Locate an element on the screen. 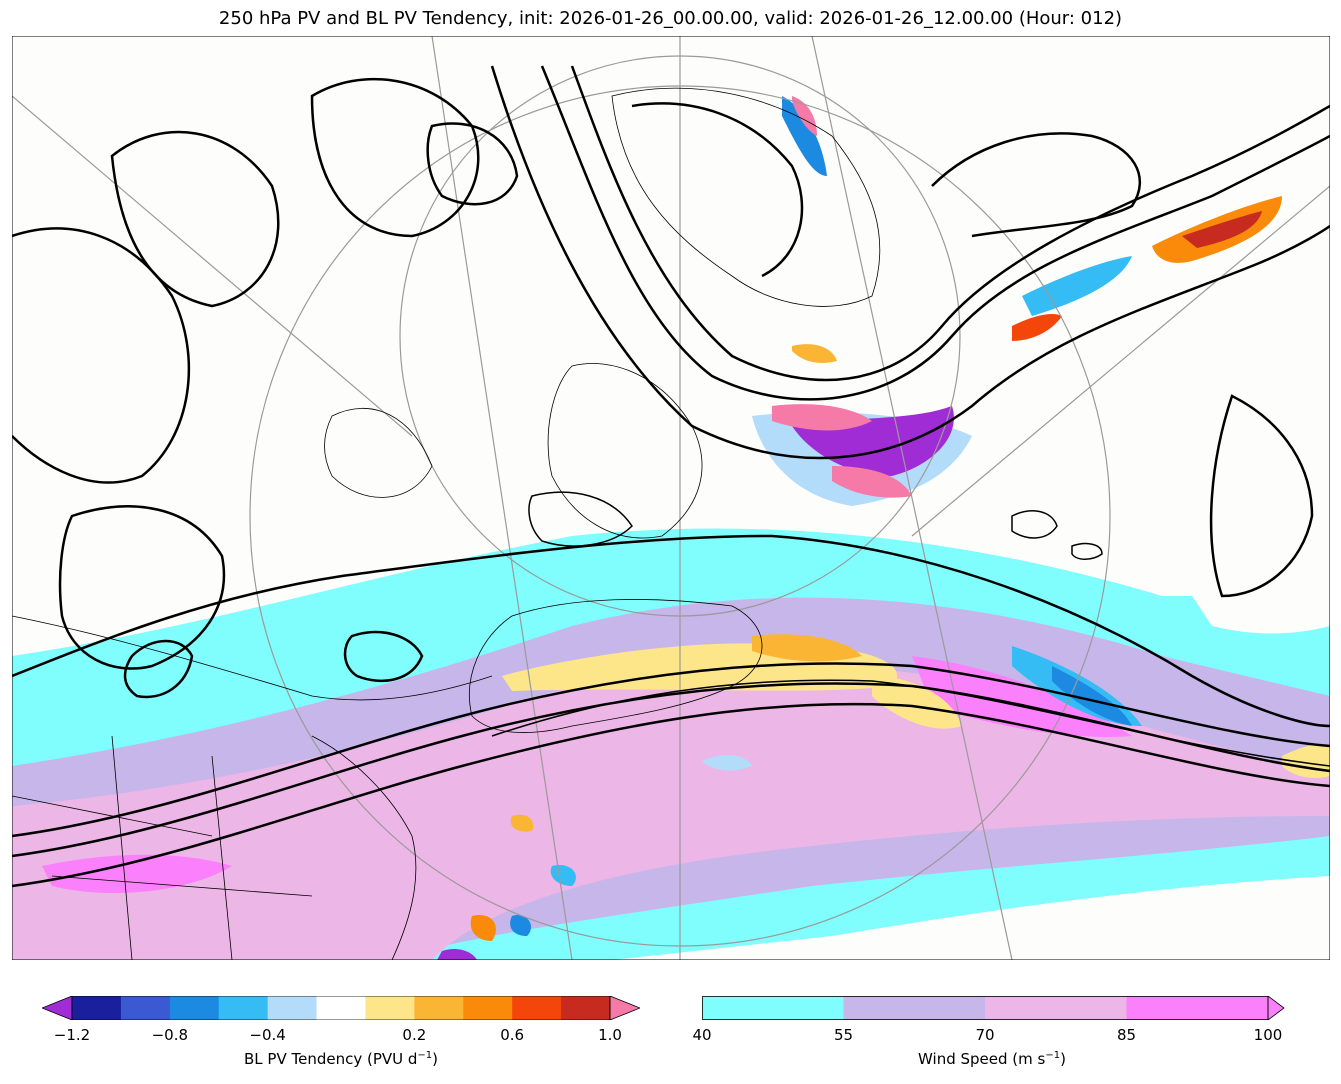 Image resolution: width=1341 pixels, height=1084 pixels. cbar-right-extend-high is located at coordinates (1276, 1008).